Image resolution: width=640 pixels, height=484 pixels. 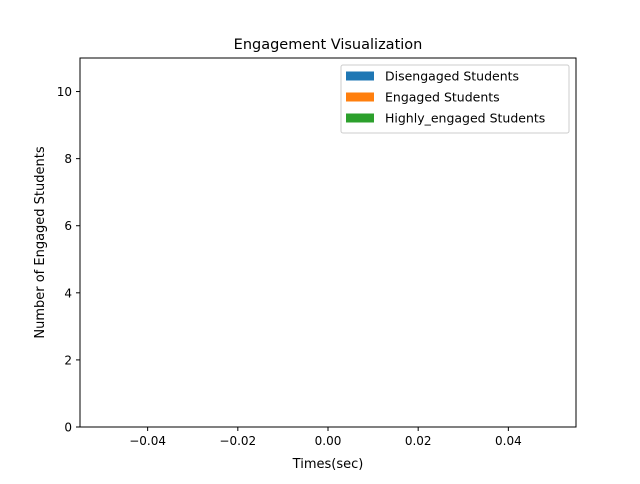 What do you see at coordinates (465, 118) in the screenshot?
I see `legend-label: Highly_engaged Students` at bounding box center [465, 118].